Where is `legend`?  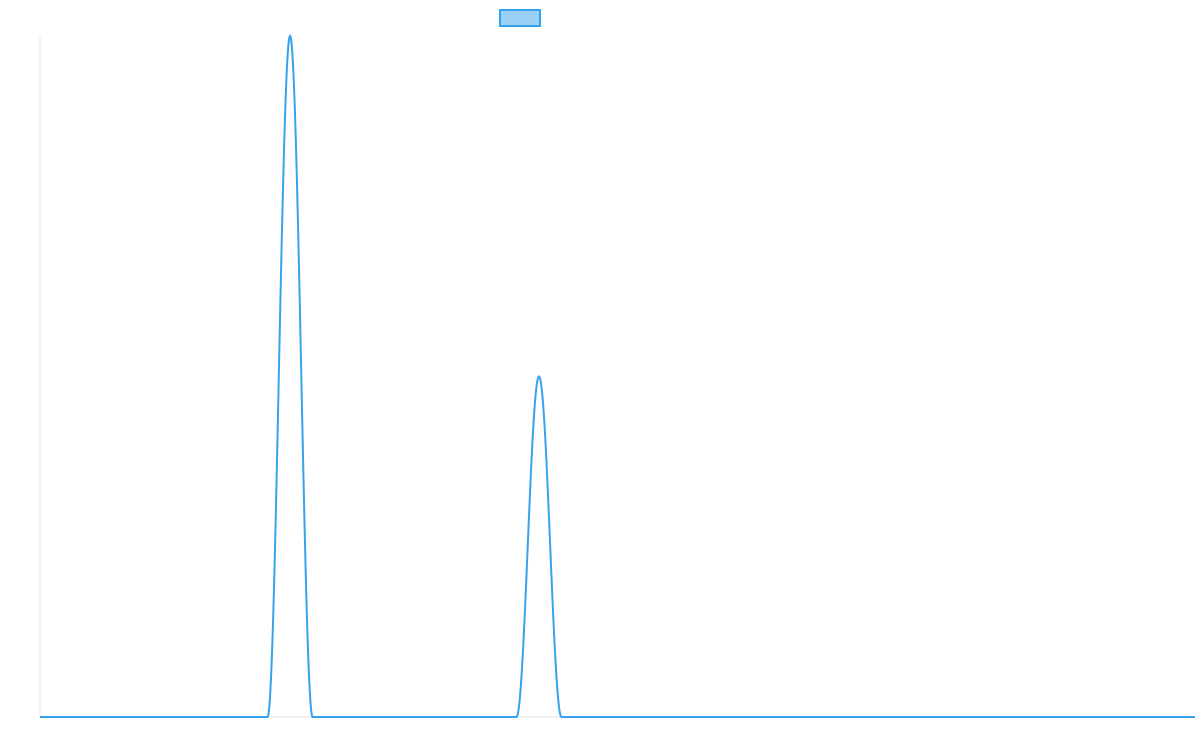
legend is located at coordinates (520, 18).